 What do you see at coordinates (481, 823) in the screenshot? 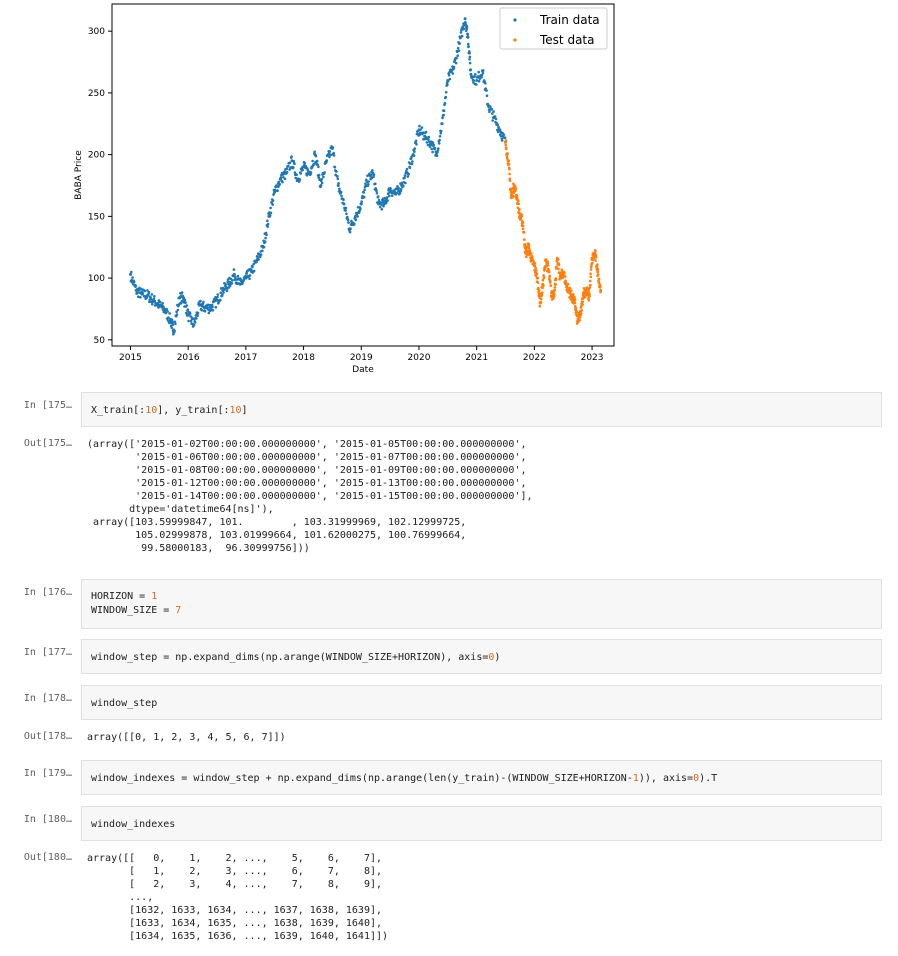
I see `code-input-box: window_indexes` at bounding box center [481, 823].